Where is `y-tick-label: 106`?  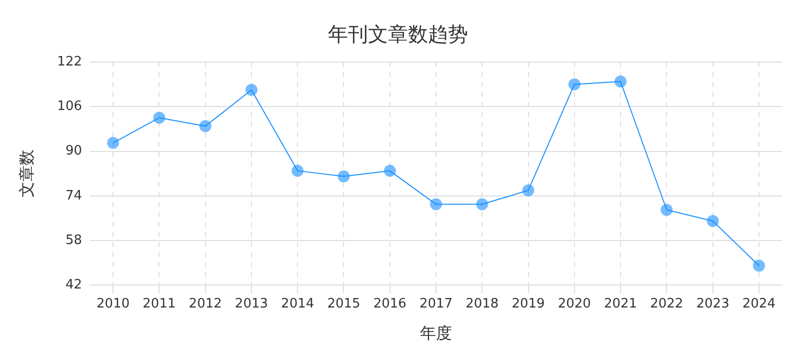
y-tick-label: 106 is located at coordinates (69, 106).